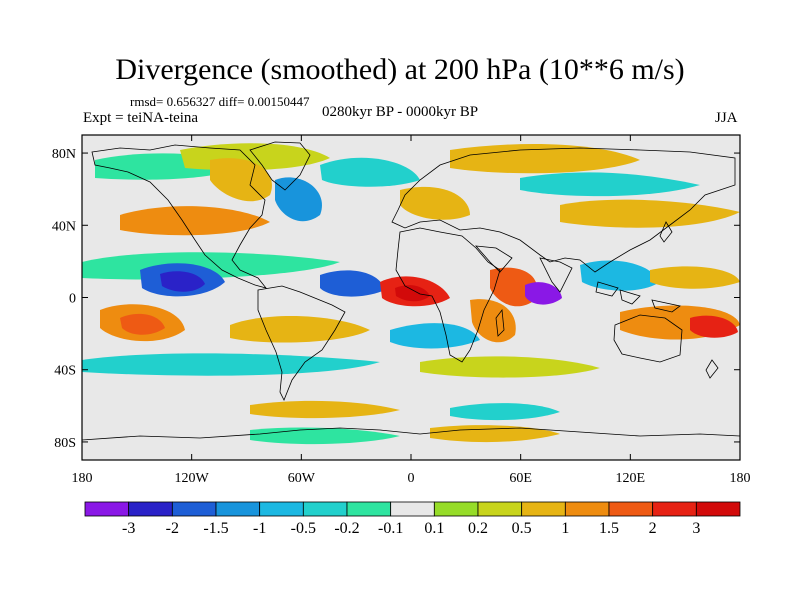  Describe the element at coordinates (64, 226) in the screenshot. I see `y-tick-label: 40N` at that location.